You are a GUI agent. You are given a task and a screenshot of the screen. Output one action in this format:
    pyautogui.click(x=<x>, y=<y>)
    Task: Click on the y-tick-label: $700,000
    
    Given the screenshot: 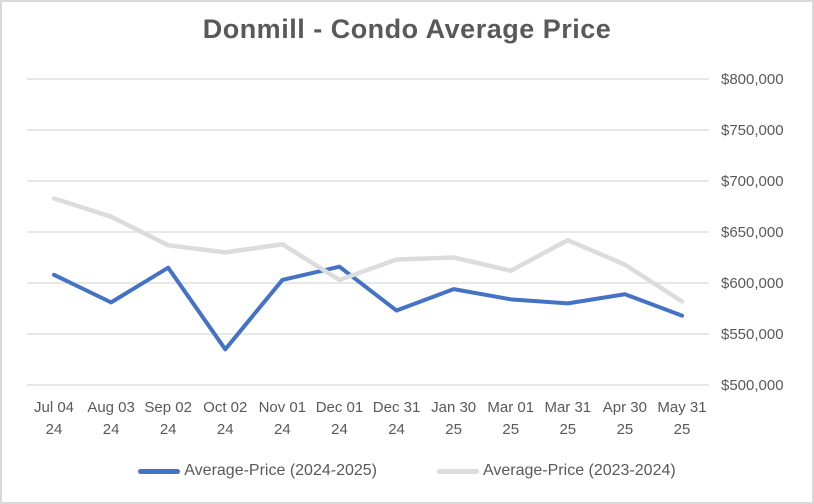 What is the action you would take?
    pyautogui.click(x=752, y=181)
    